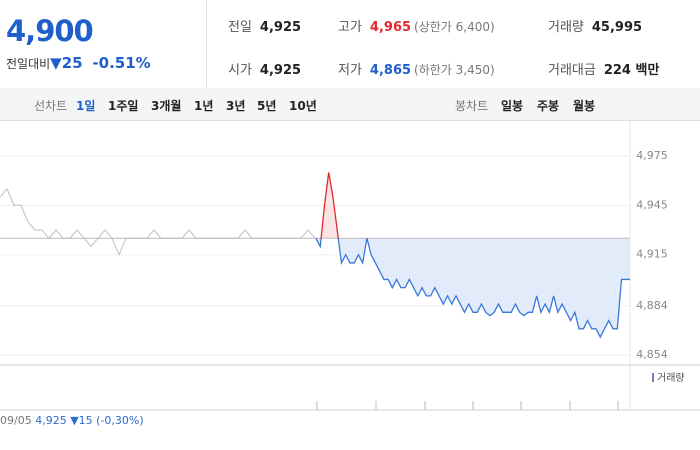  What do you see at coordinates (240, 70) in the screenshot?
I see `stat-label: 시가` at bounding box center [240, 70].